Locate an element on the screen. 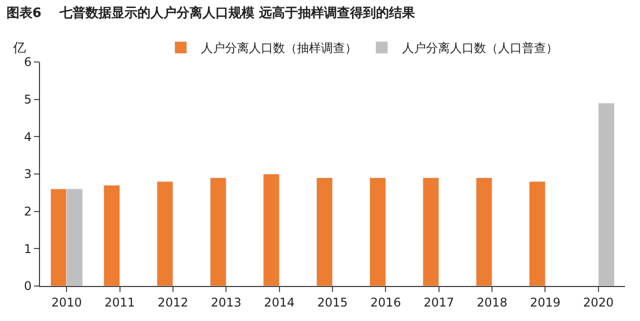  x-tick-label: 2013 is located at coordinates (226, 302).